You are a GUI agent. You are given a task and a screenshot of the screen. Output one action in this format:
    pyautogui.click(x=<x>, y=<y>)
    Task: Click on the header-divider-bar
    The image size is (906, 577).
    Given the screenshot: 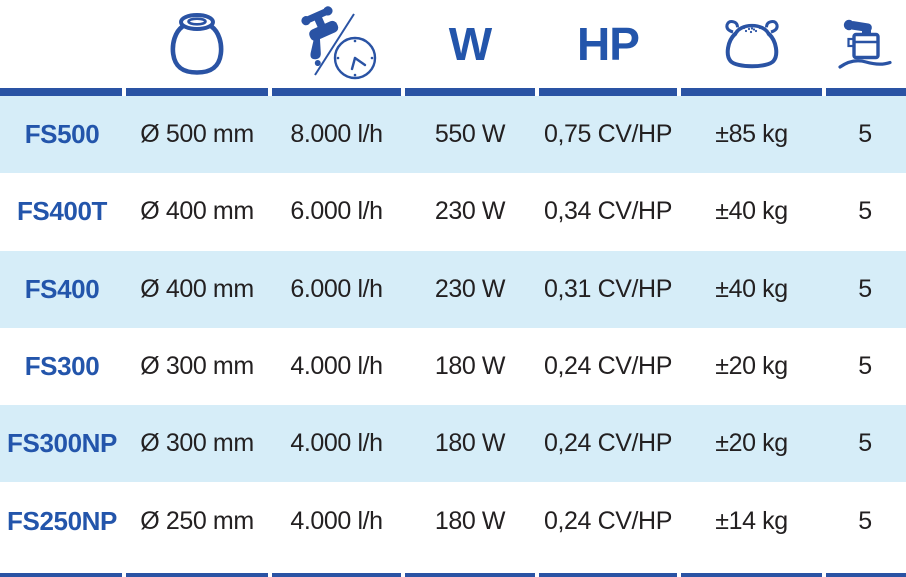 What is the action you would take?
    pyautogui.click(x=453, y=92)
    